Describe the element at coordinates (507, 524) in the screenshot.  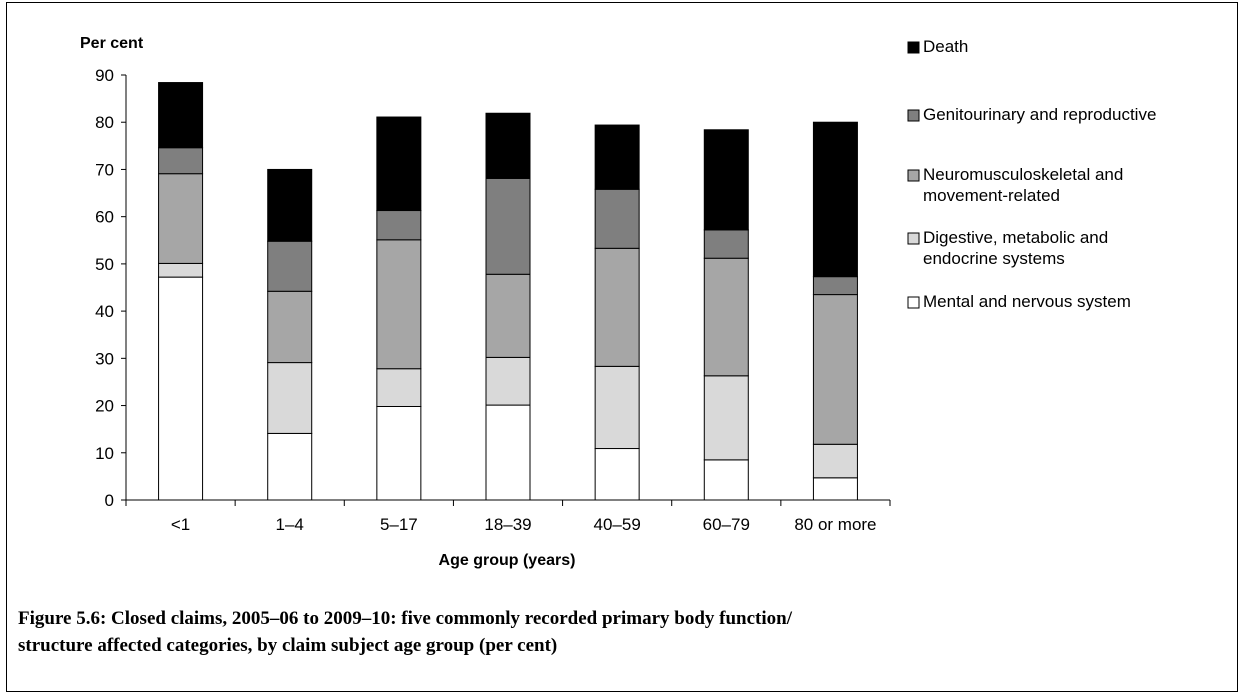
I see `x-tick-label: 18–39` at that location.